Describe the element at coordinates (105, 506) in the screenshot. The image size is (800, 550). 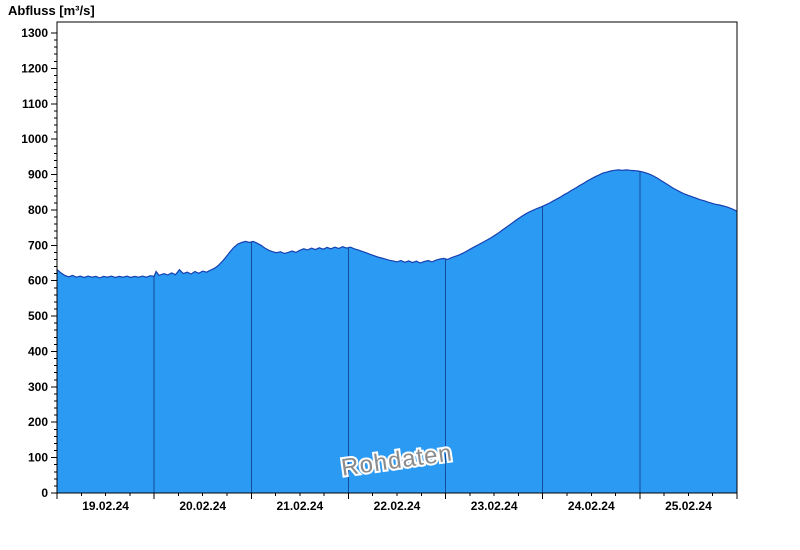
I see `x-tick-label: 19.02.24` at that location.